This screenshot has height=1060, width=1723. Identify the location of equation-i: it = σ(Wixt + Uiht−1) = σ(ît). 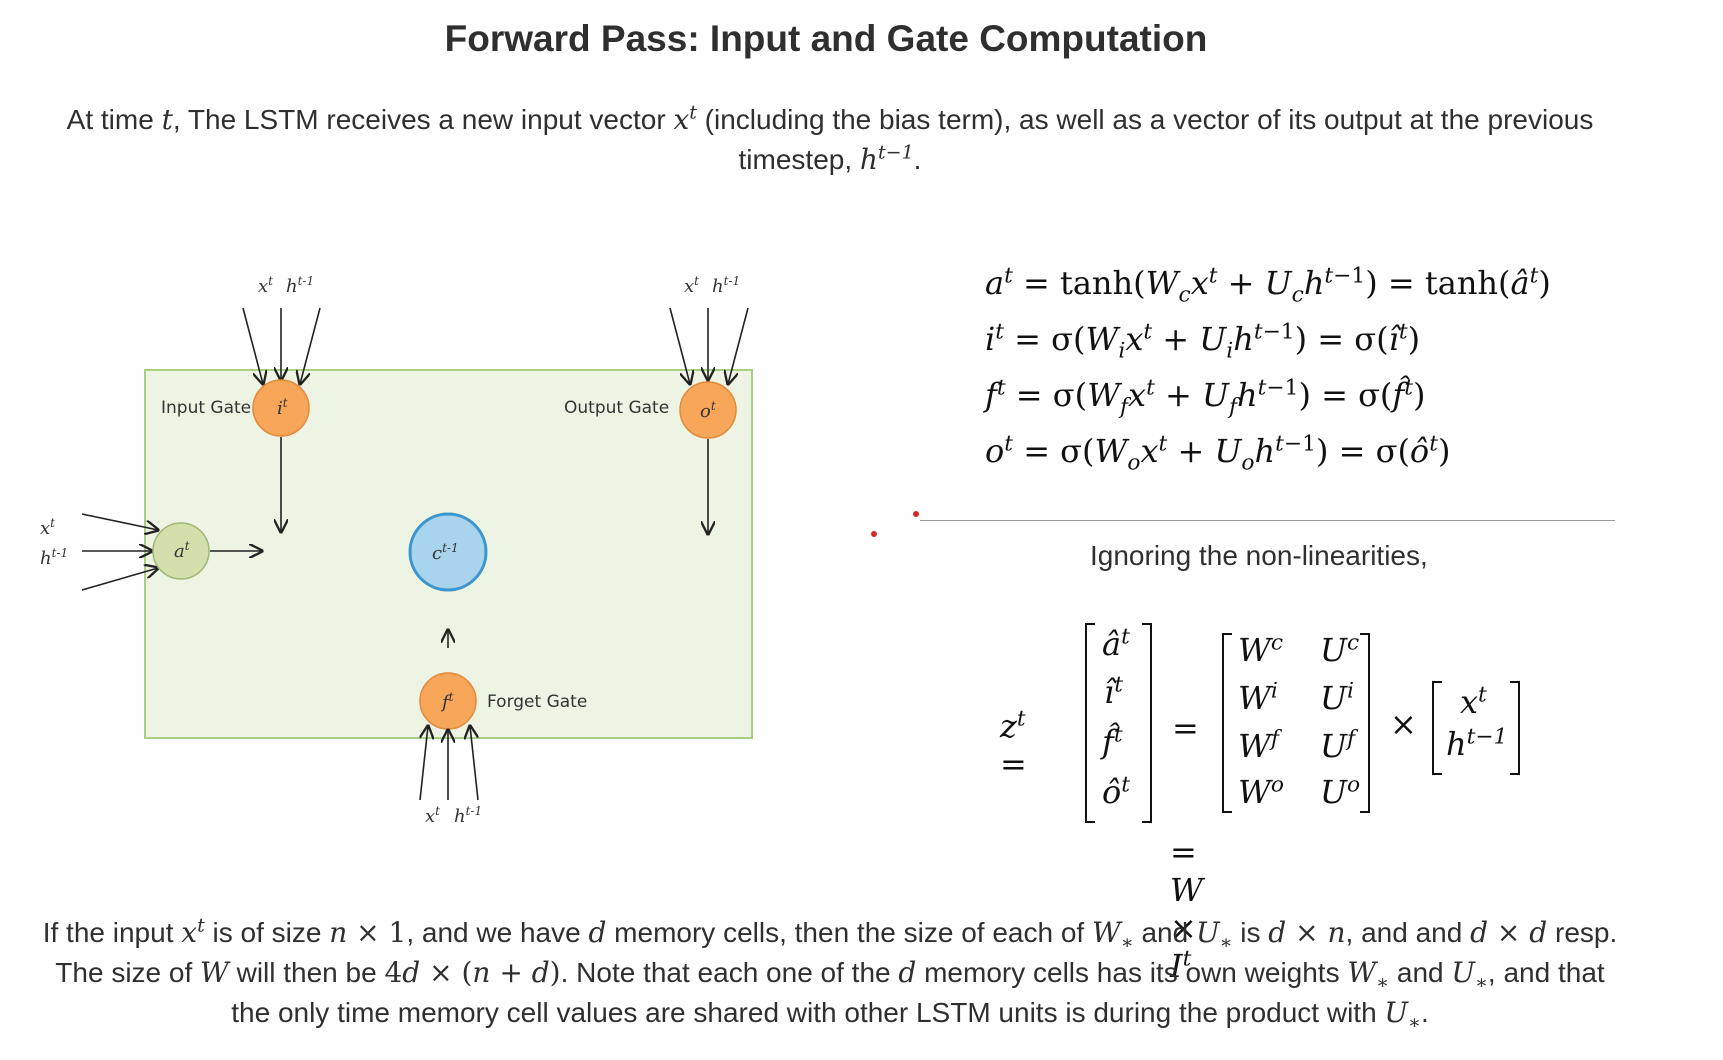
(1203, 341).